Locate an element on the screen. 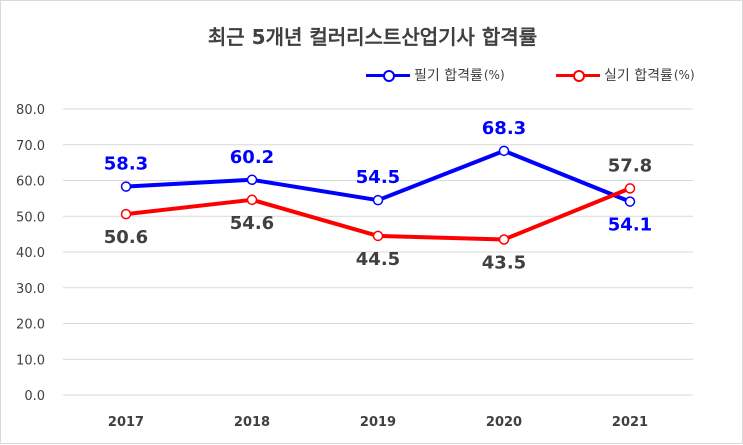 The width and height of the screenshot is (743, 445). y-tick-label: 30.0 is located at coordinates (30, 289).